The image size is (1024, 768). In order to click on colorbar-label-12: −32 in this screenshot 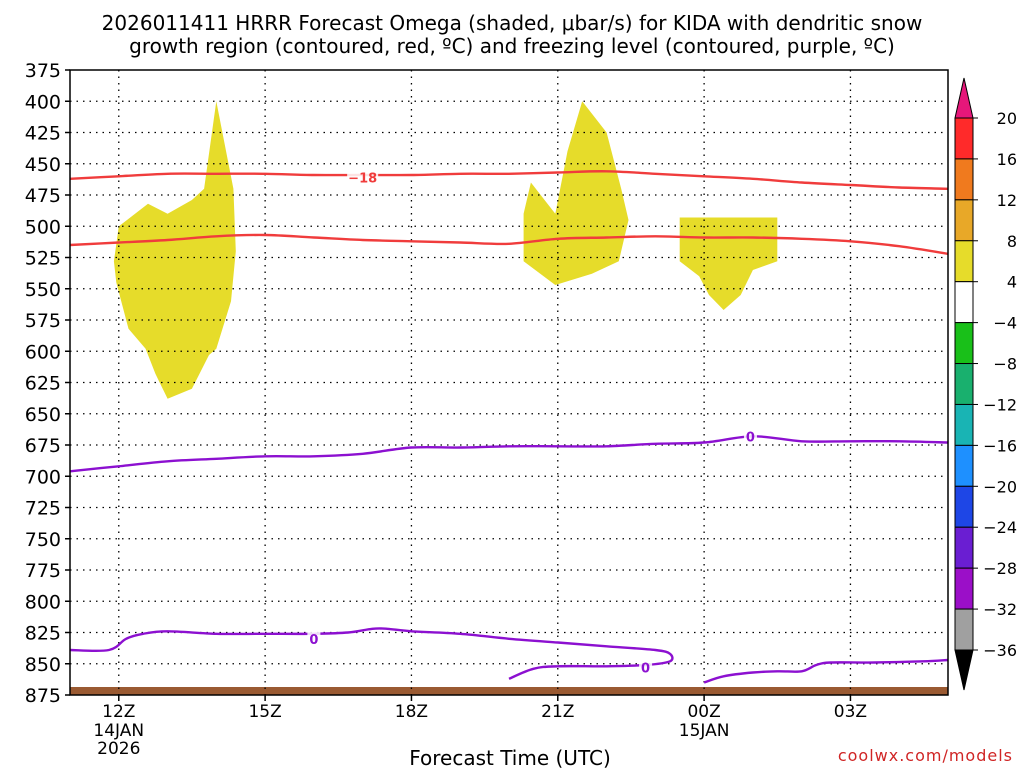, I will do `click(1000, 609)`.